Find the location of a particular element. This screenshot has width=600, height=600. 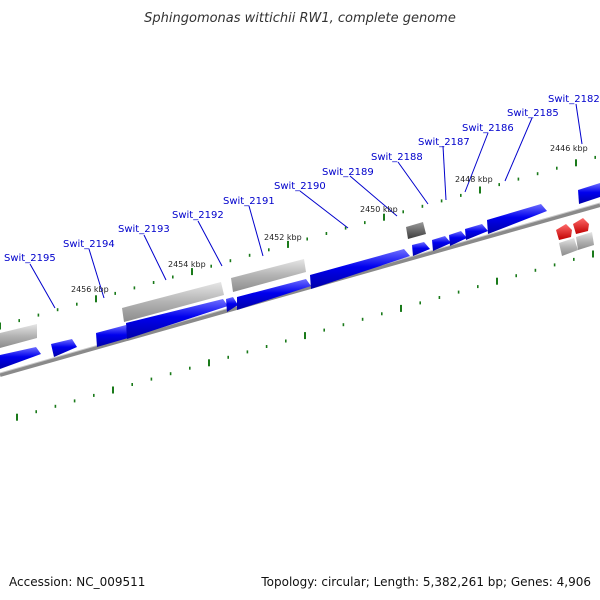

kbp-label: 2450 kbp is located at coordinates (379, 209).